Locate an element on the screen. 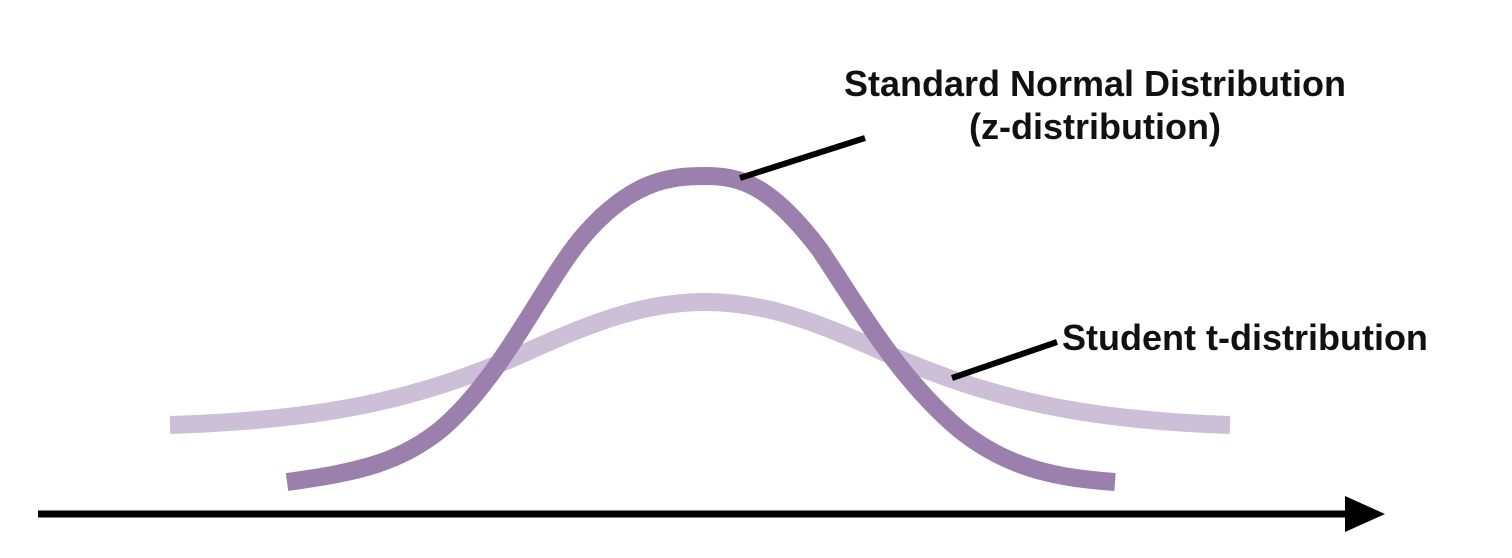  standard-normal-subtitle: (z-distribution) is located at coordinates (1095, 127).